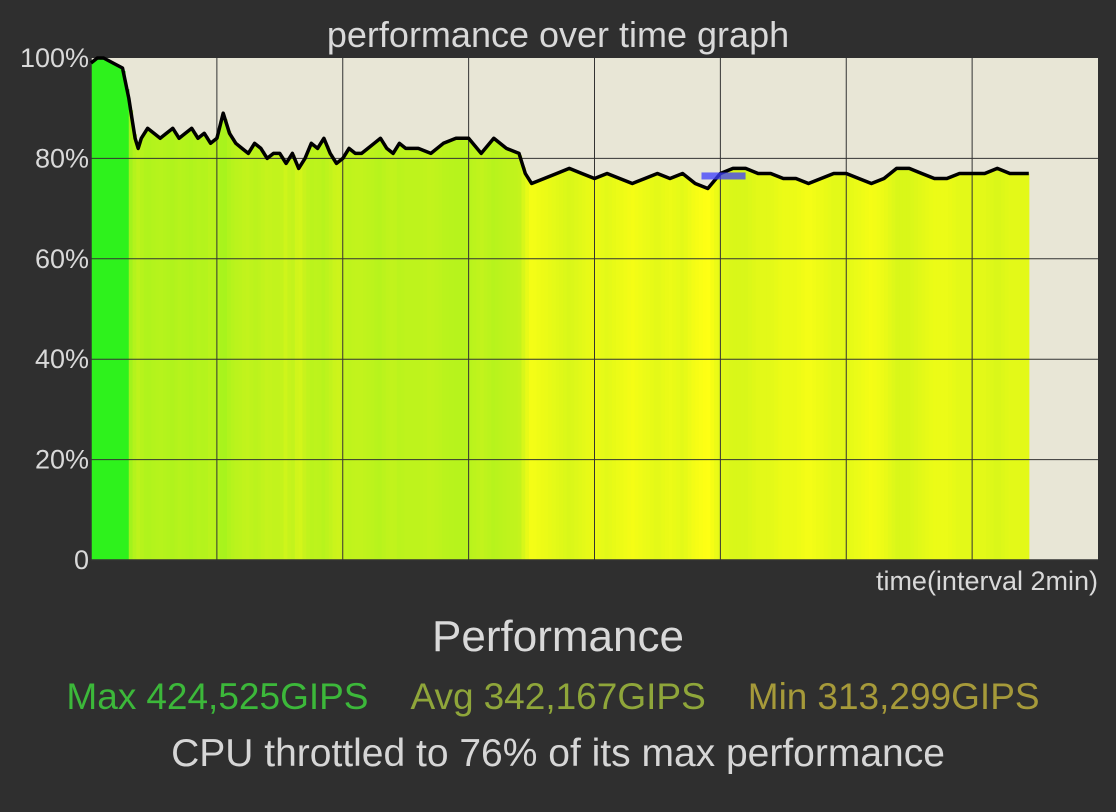  I want to click on performance-line, so click(559, 123).